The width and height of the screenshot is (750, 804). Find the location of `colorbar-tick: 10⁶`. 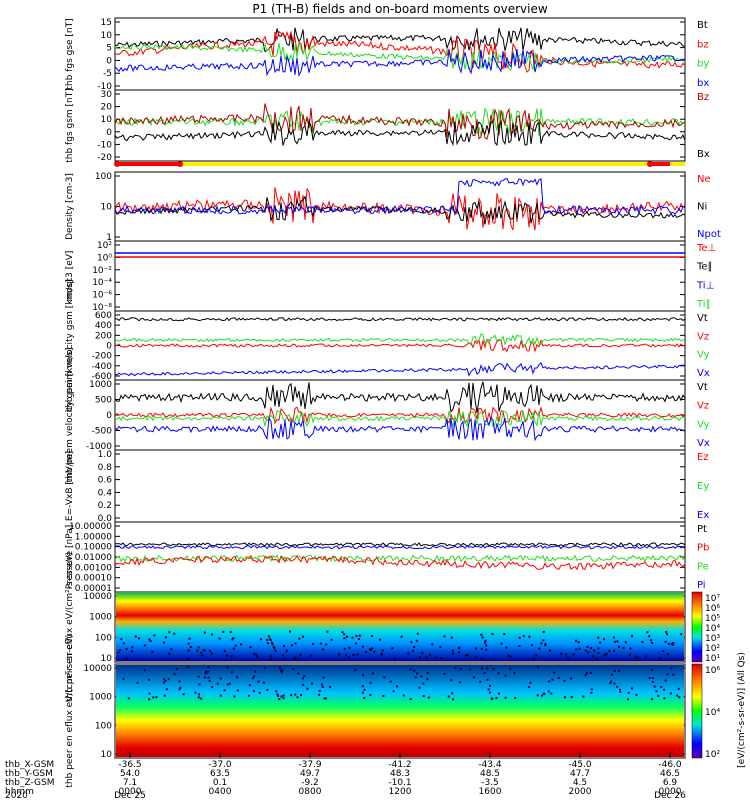

colorbar-tick: 10⁶ is located at coordinates (712, 609).